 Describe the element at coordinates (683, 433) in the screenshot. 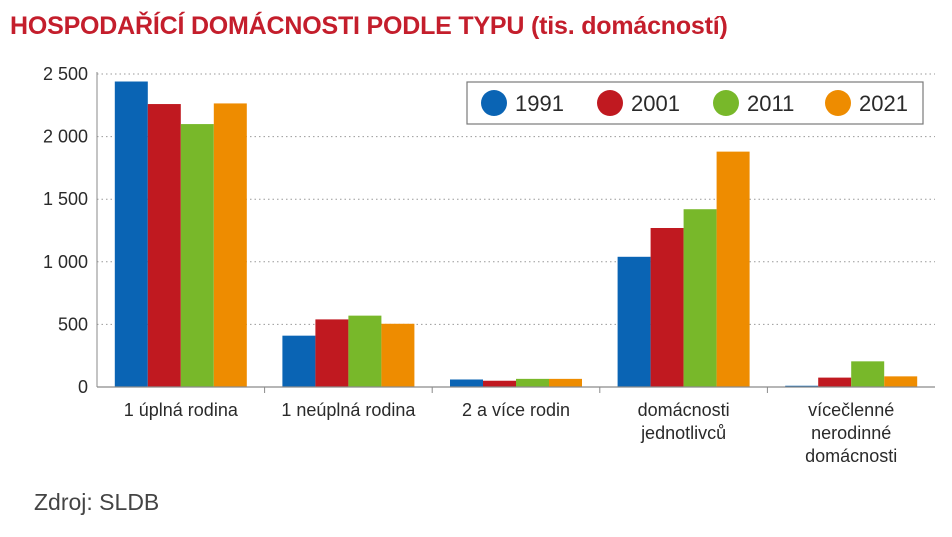

I see `category-label: jednotlivců` at that location.